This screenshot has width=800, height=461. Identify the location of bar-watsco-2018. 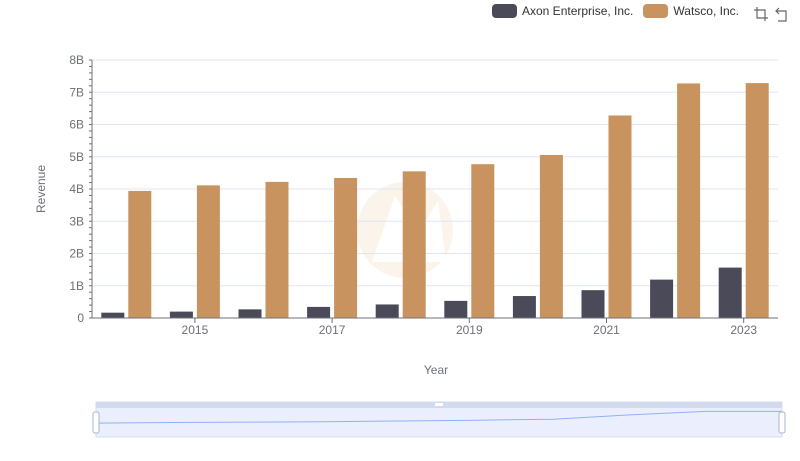
(414, 244).